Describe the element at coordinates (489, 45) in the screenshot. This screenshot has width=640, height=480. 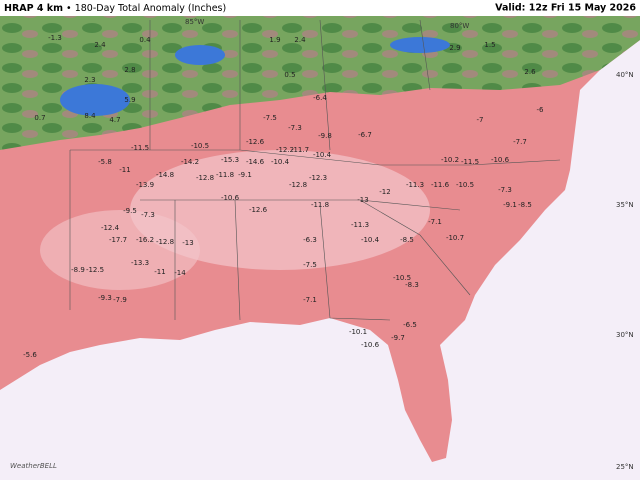
I see `anomaly-value: 1.5` at that location.